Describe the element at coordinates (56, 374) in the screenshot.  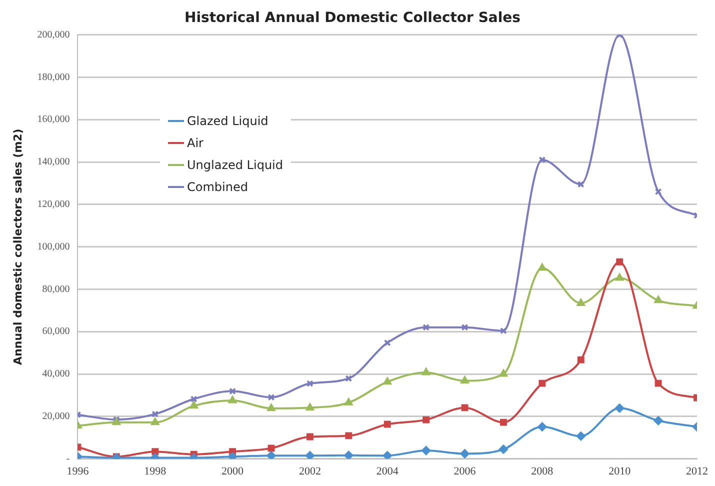
I see `y-tick-label: 40,000` at that location.